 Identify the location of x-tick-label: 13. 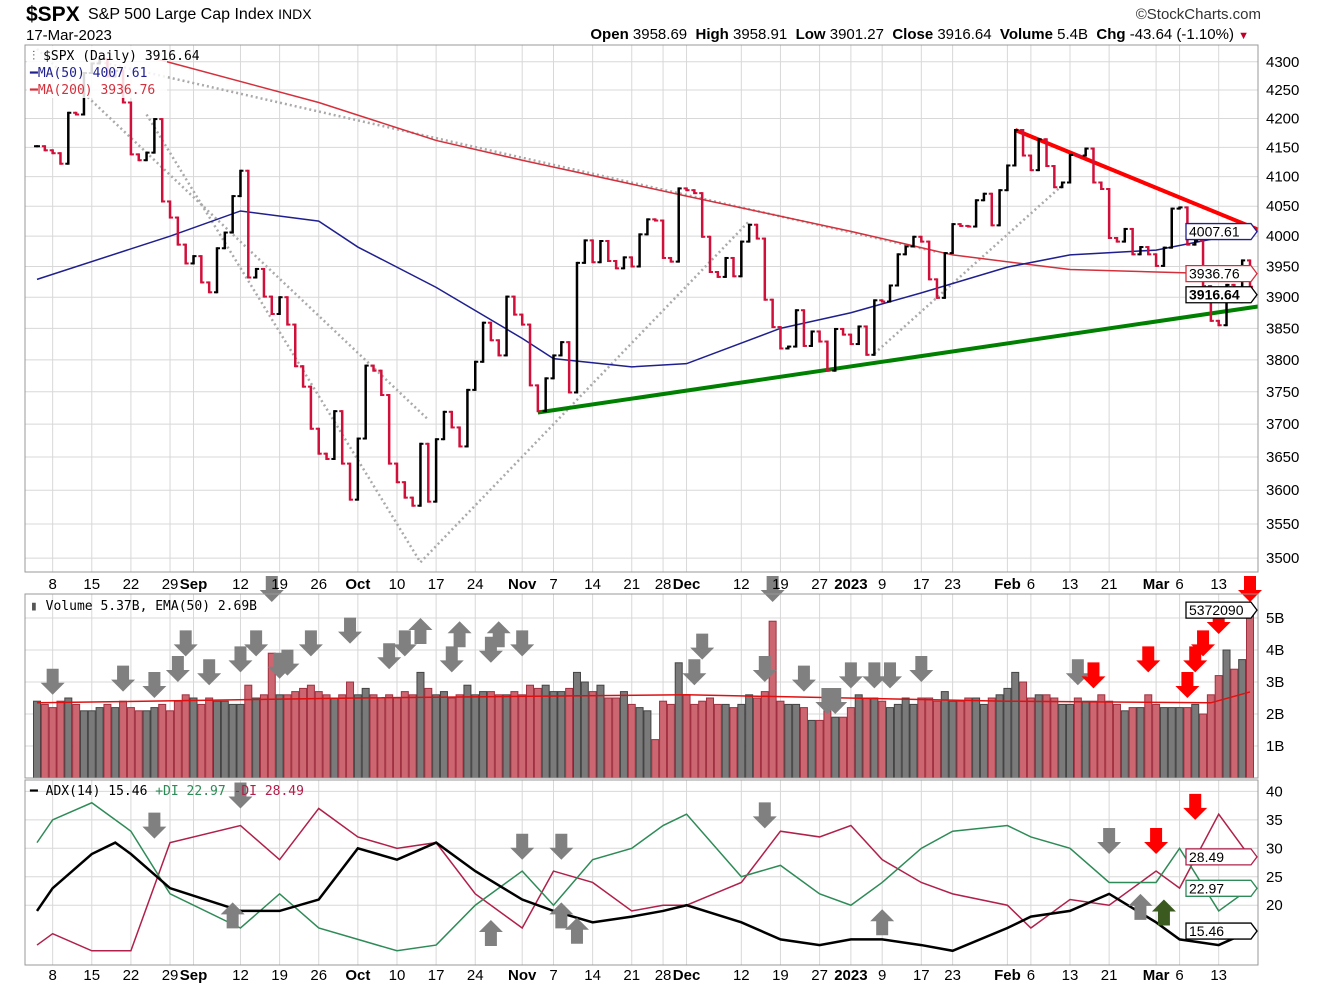
(1218, 584).